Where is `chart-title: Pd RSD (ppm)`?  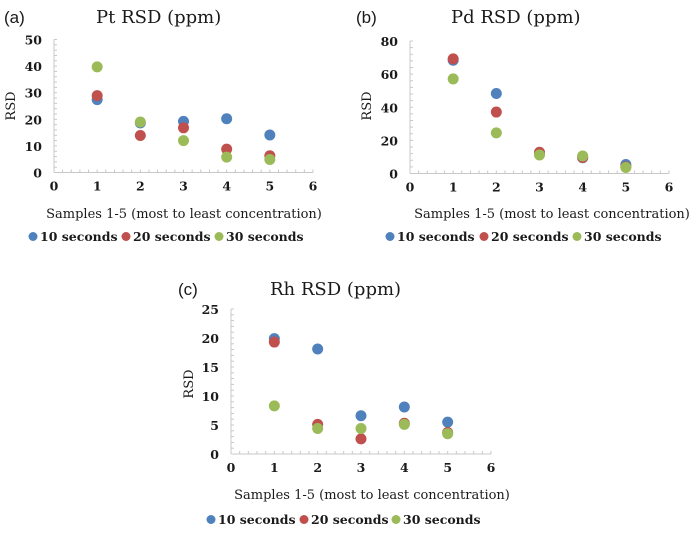 chart-title: Pd RSD (ppm) is located at coordinates (516, 17).